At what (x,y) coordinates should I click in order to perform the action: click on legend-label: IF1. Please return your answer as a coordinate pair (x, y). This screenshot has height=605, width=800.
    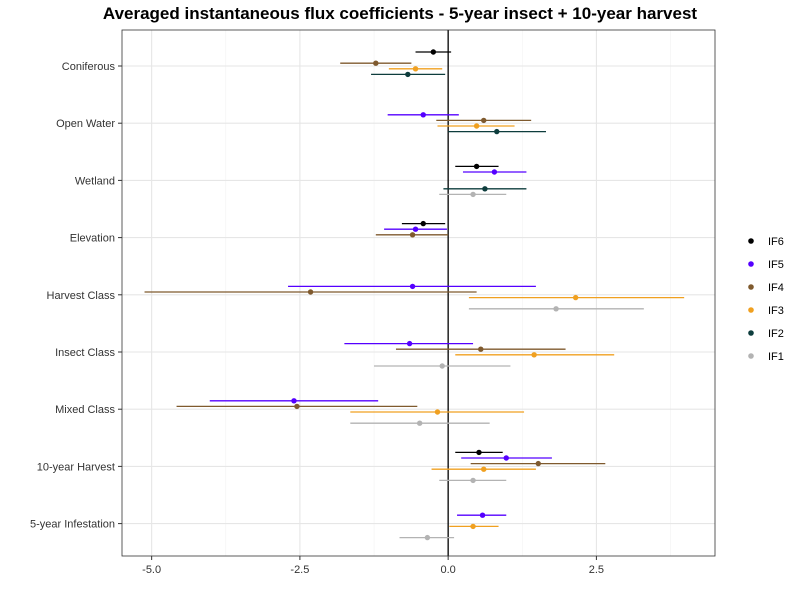
    Looking at the image, I should click on (776, 357).